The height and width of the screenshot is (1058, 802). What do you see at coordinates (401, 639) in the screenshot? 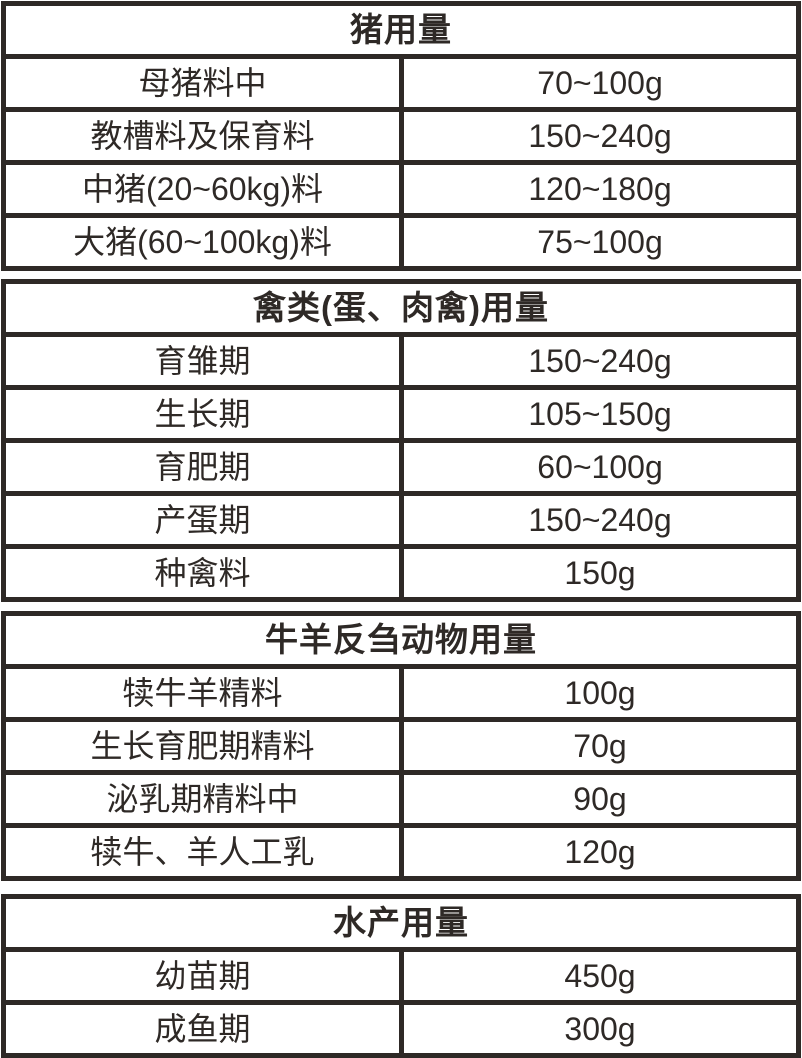
I see `table-title: 牛羊反刍动物用量` at bounding box center [401, 639].